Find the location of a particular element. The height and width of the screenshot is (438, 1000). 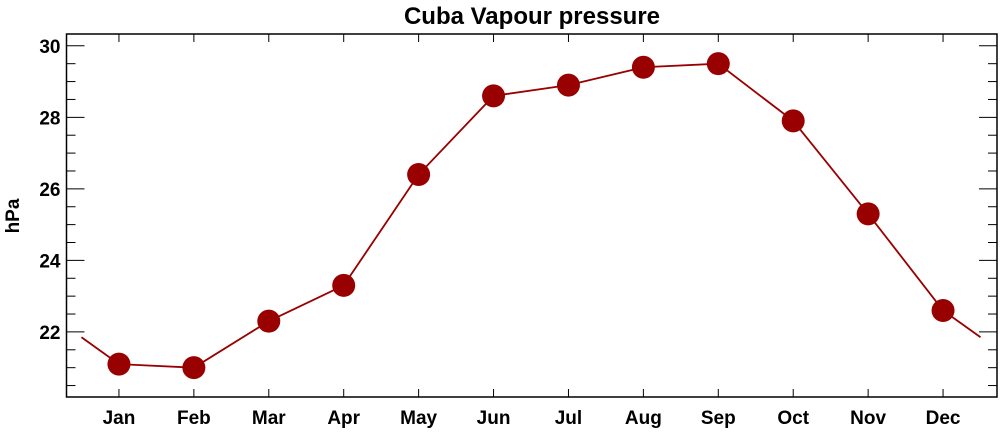

x-tick-label: Sep is located at coordinates (718, 418).